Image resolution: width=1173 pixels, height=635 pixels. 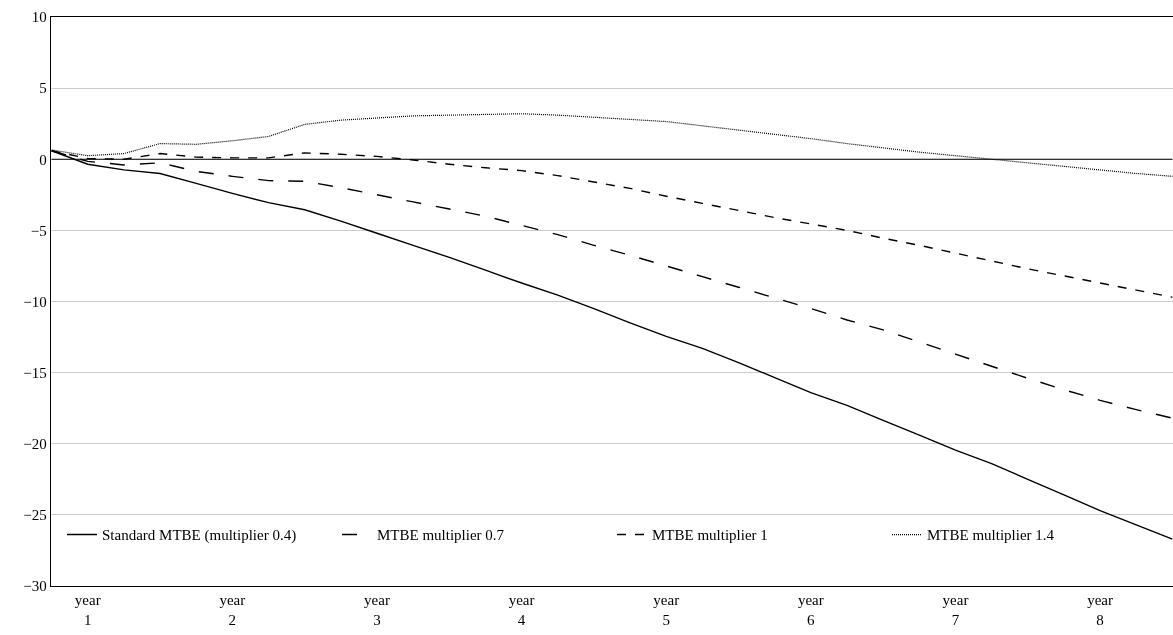 I want to click on y-tick-label: −30, so click(x=35, y=586).